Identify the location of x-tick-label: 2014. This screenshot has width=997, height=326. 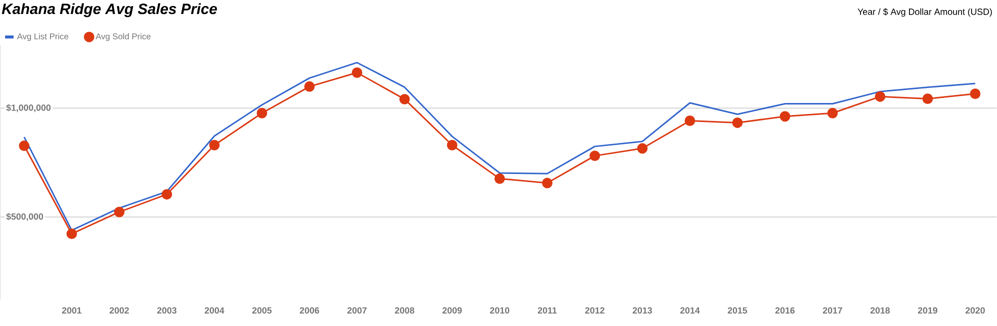
(690, 310).